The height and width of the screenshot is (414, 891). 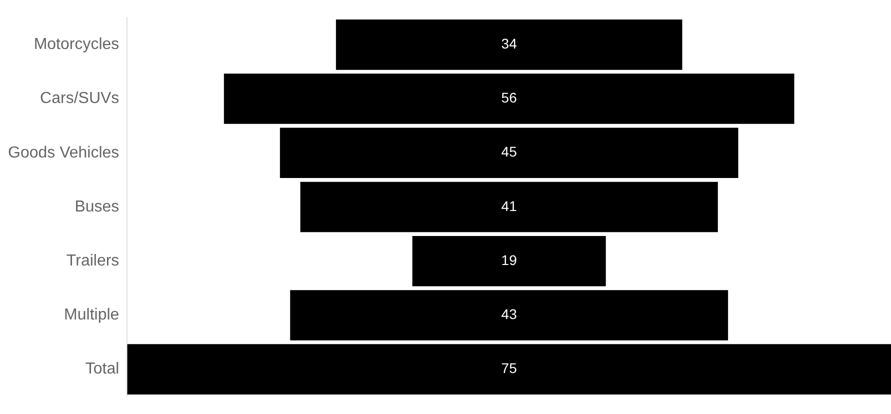 What do you see at coordinates (97, 207) in the screenshot?
I see `category-label: Buses` at bounding box center [97, 207].